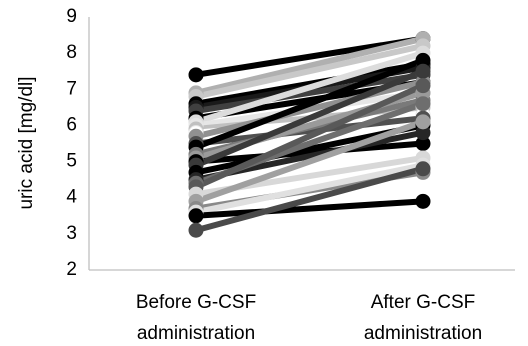 The width and height of the screenshot is (528, 346). I want to click on y-tick-label: 6, so click(71, 124).